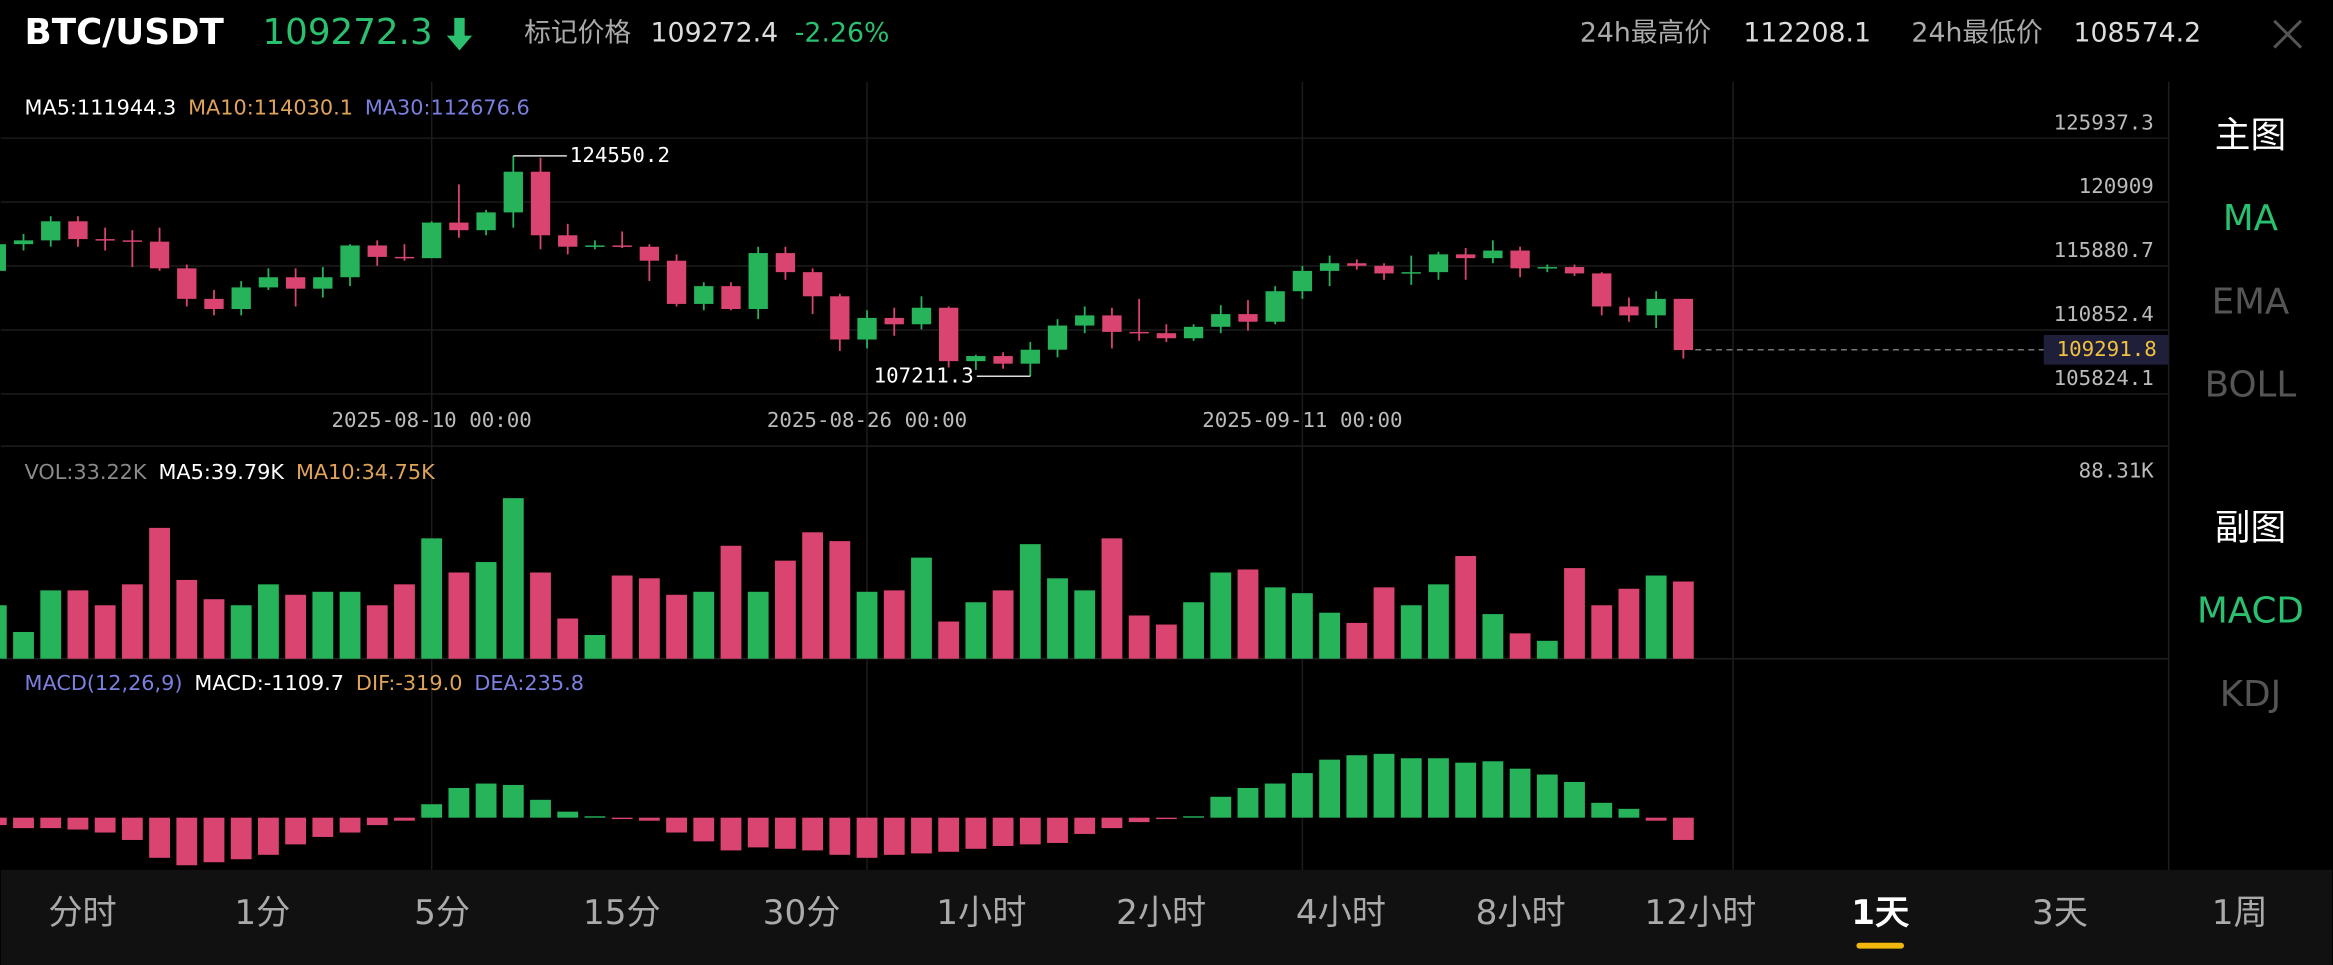  I want to click on x-tick-label: 2025-08-26 00:00, so click(867, 420).